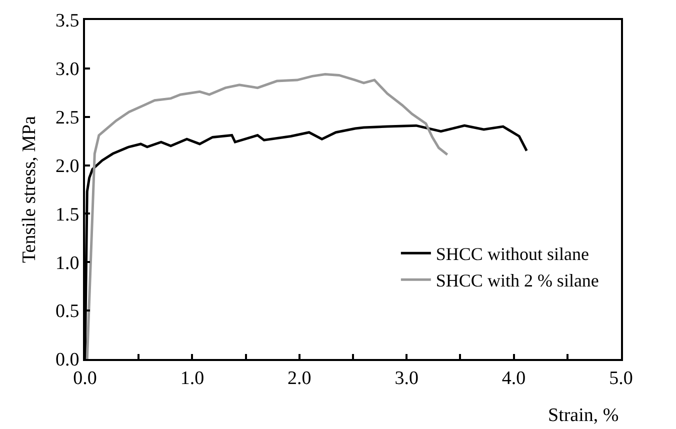  Describe the element at coordinates (300, 378) in the screenshot. I see `x-tick-label: 2.0` at that location.